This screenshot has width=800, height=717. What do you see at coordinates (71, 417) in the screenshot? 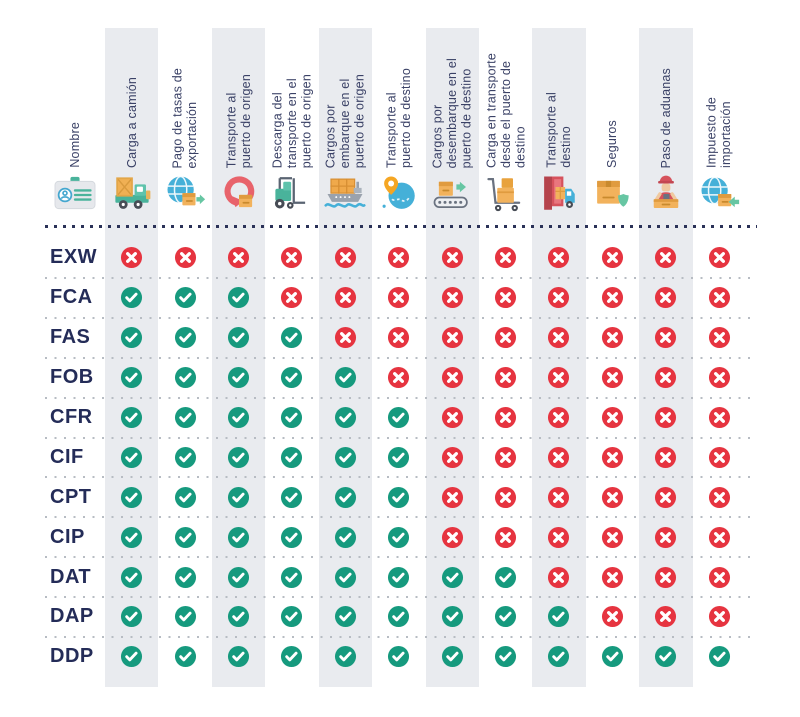
I see `row-label: CFR` at bounding box center [71, 417].